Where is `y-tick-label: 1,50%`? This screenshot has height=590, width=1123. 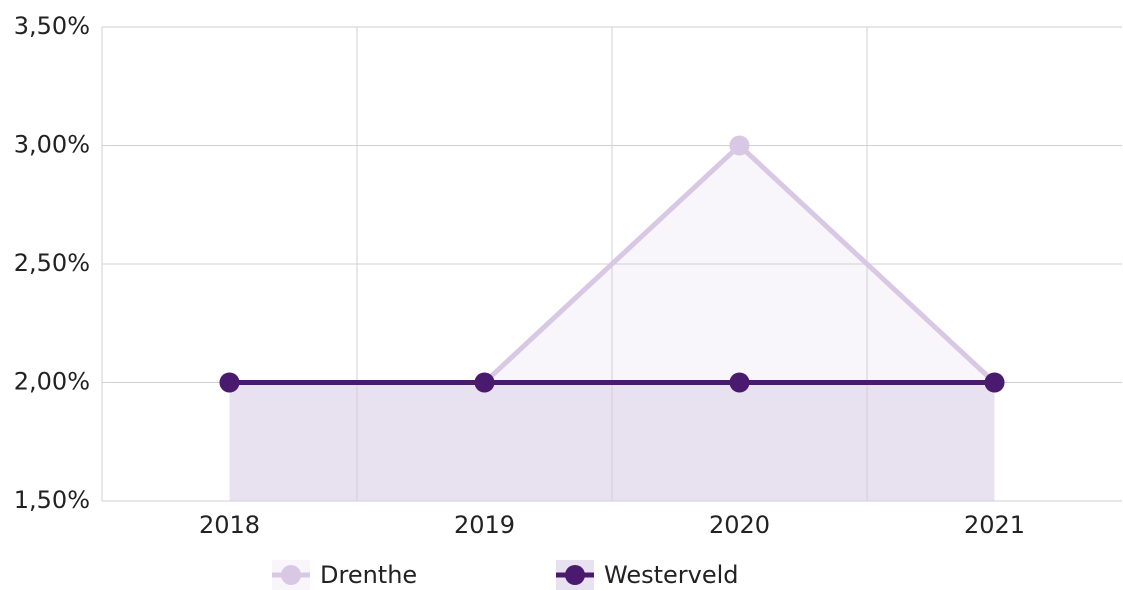 y-tick-label: 1,50% is located at coordinates (52, 500).